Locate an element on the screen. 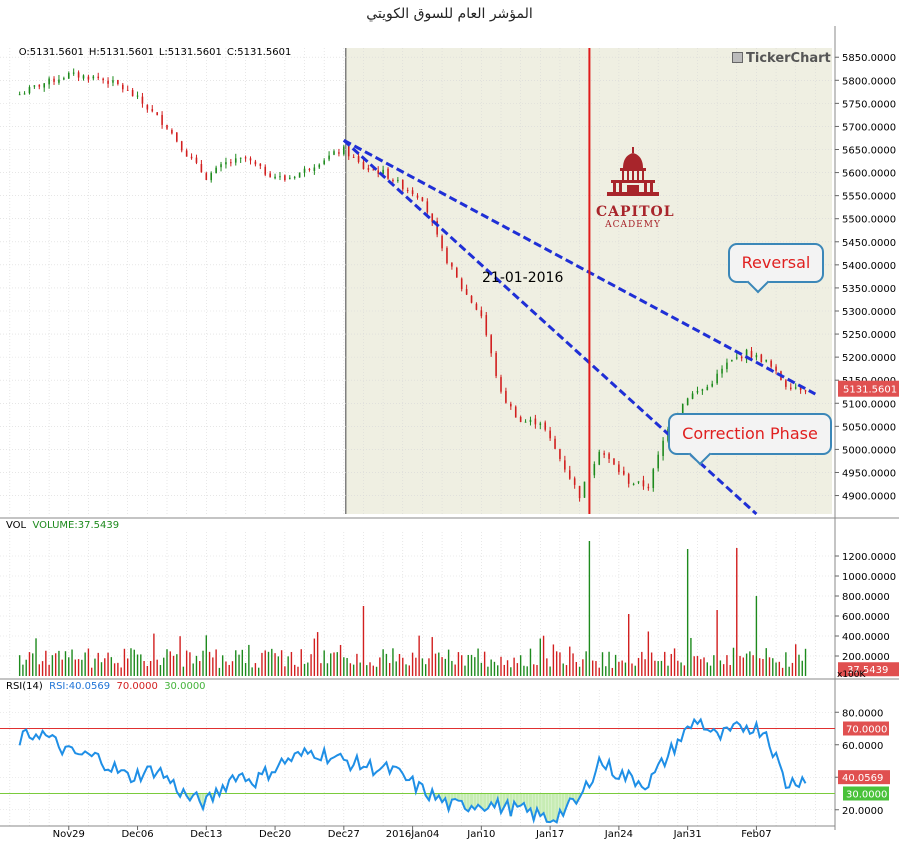 Image resolution: width=899 pixels, height=842 pixels. price-axis-label: 4950.0000 is located at coordinates (869, 473).